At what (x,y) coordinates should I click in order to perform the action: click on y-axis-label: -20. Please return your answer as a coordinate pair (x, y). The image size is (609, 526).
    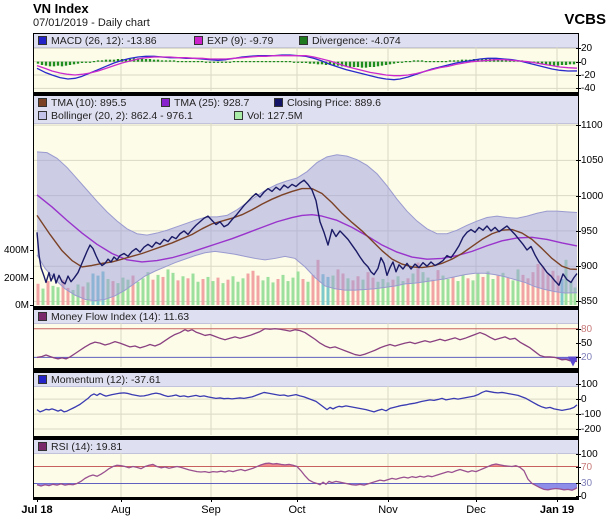
    Looking at the image, I should click on (588, 75).